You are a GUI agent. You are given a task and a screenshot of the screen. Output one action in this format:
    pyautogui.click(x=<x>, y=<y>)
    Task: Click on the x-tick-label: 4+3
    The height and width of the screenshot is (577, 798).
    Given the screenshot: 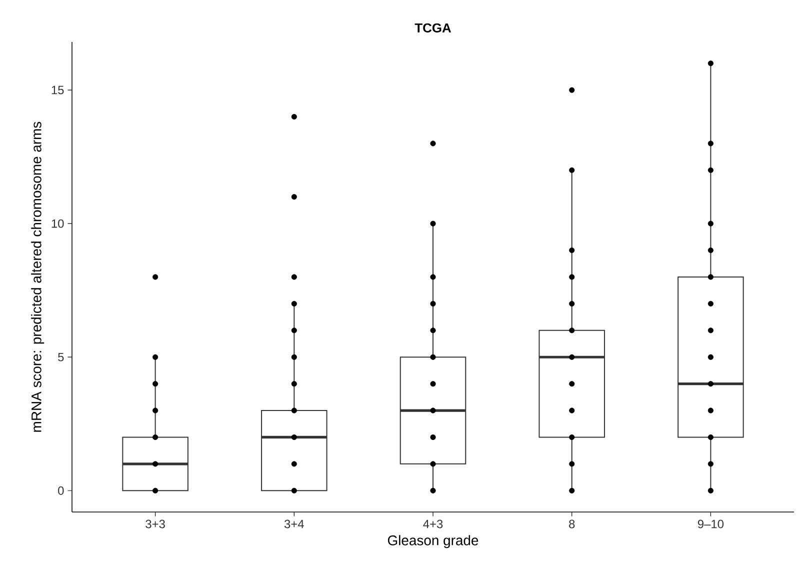 What is the action you would take?
    pyautogui.click(x=433, y=524)
    